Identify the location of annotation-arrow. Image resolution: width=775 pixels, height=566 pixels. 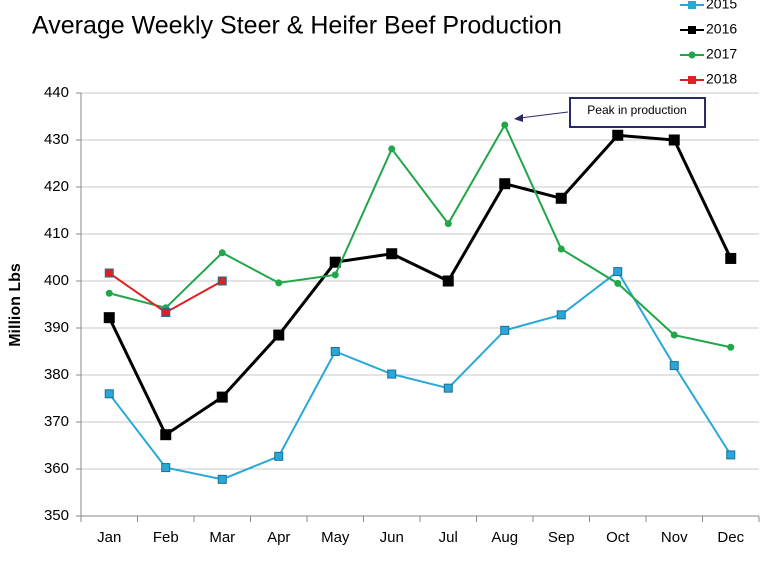
(544, 115).